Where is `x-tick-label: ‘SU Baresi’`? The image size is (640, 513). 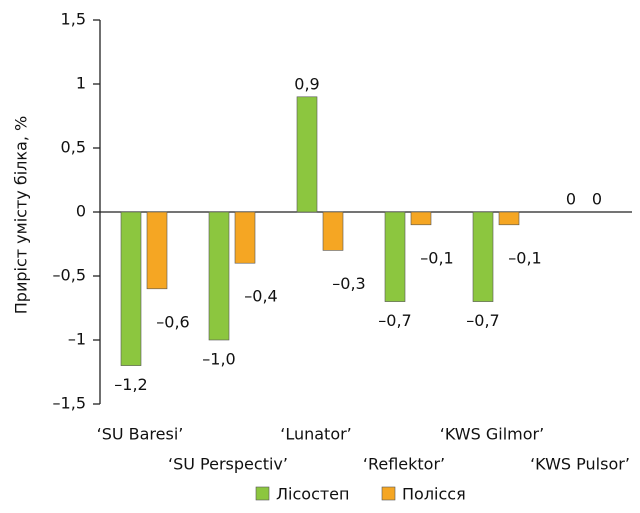 x-tick-label: ‘SU Baresi’ is located at coordinates (140, 434).